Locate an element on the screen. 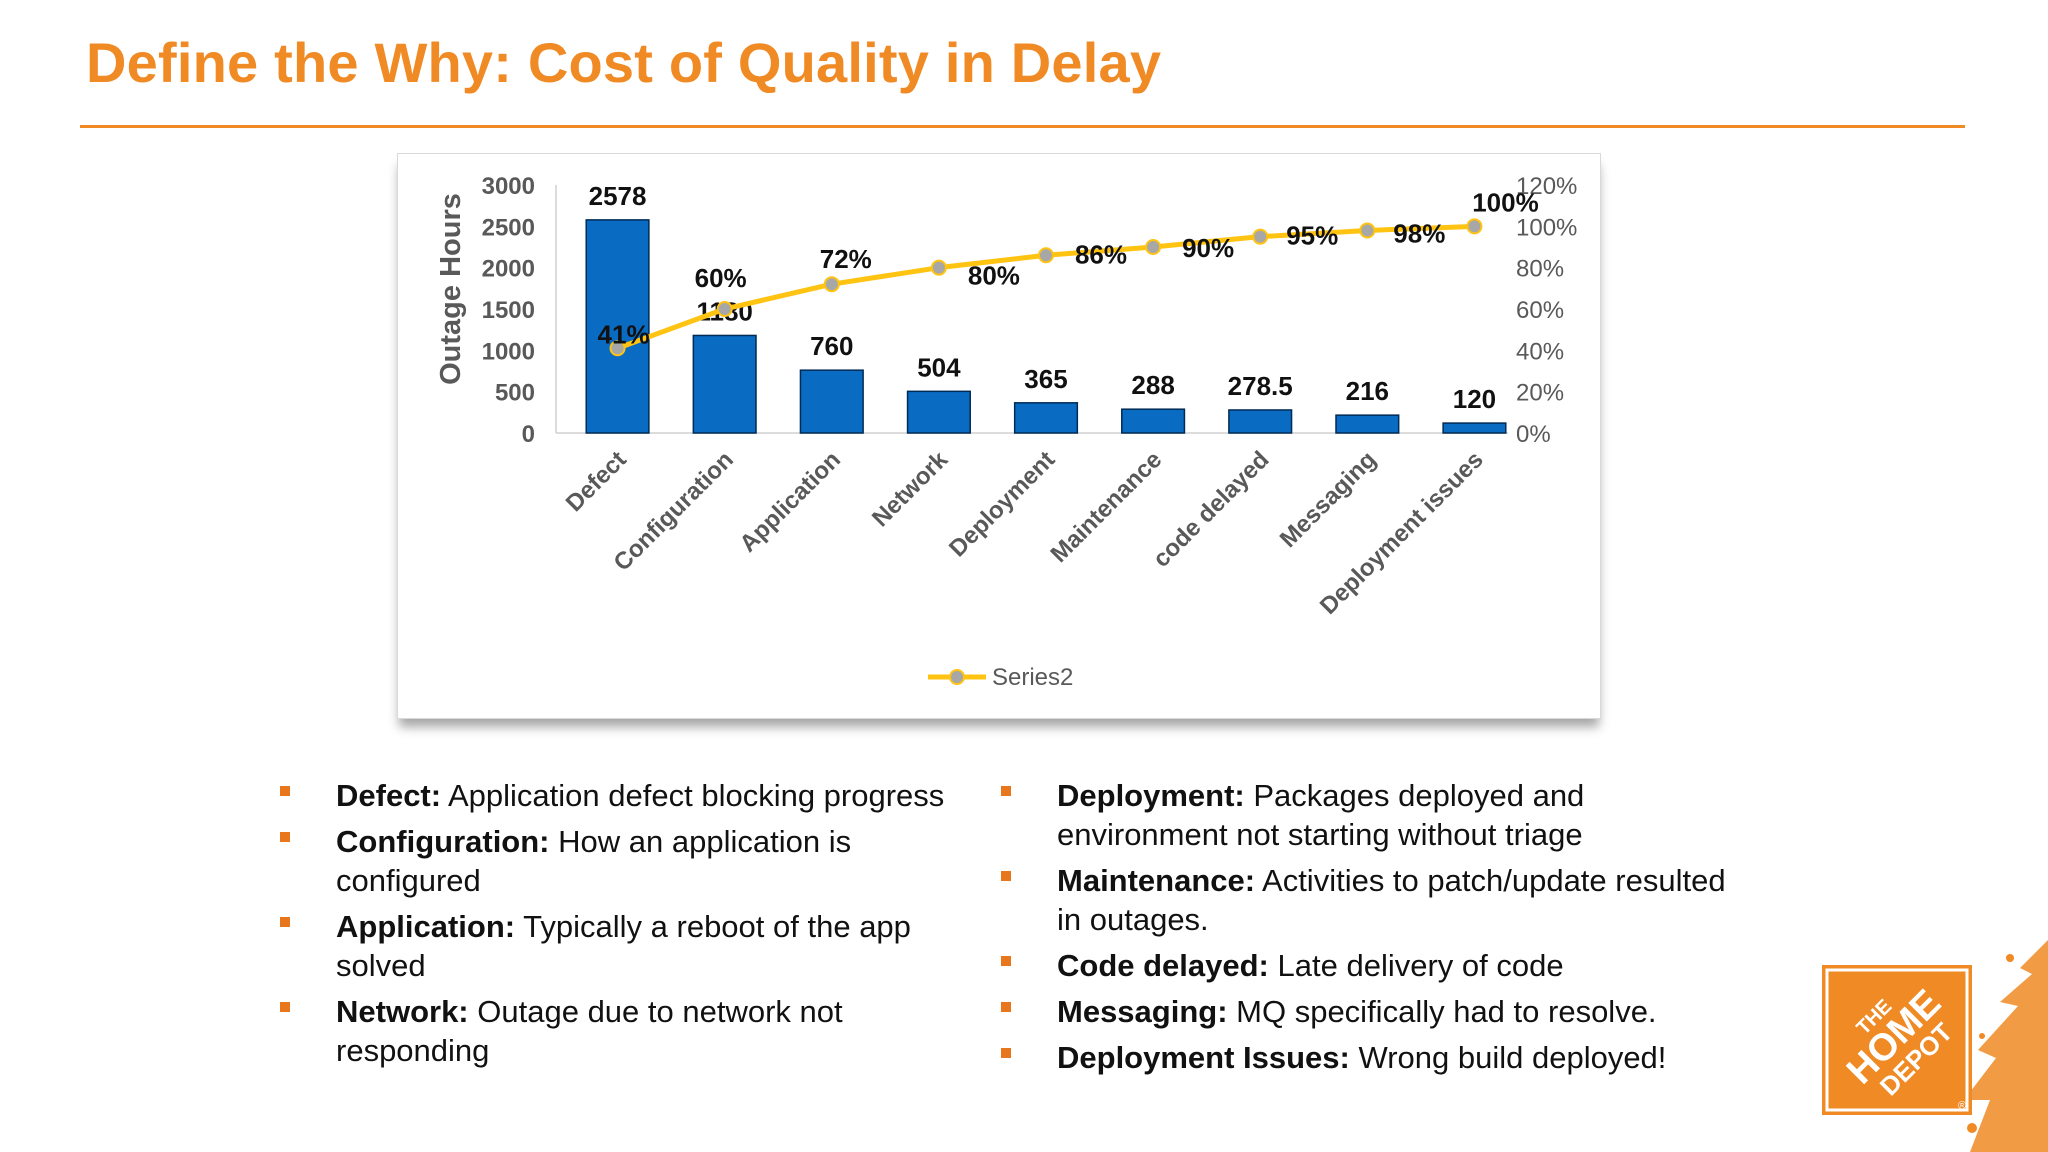 This screenshot has height=1152, width=2048. y2-tick-label: 0% is located at coordinates (1533, 434).